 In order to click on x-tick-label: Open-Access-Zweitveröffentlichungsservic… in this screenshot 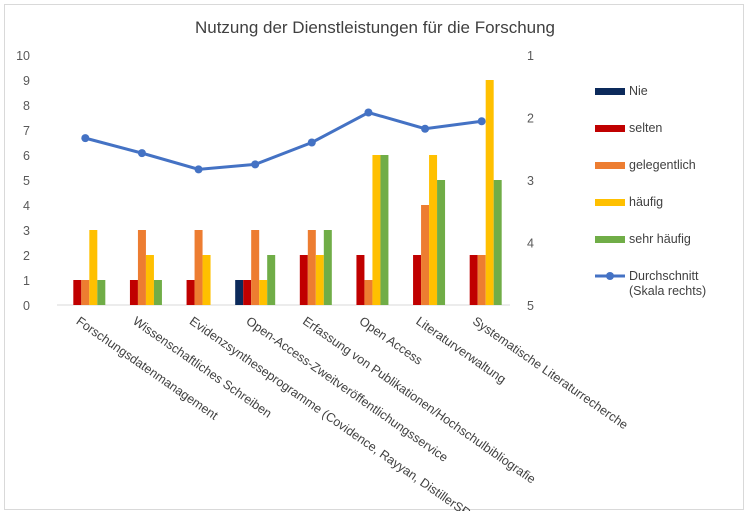, I will do `click(346, 389)`.